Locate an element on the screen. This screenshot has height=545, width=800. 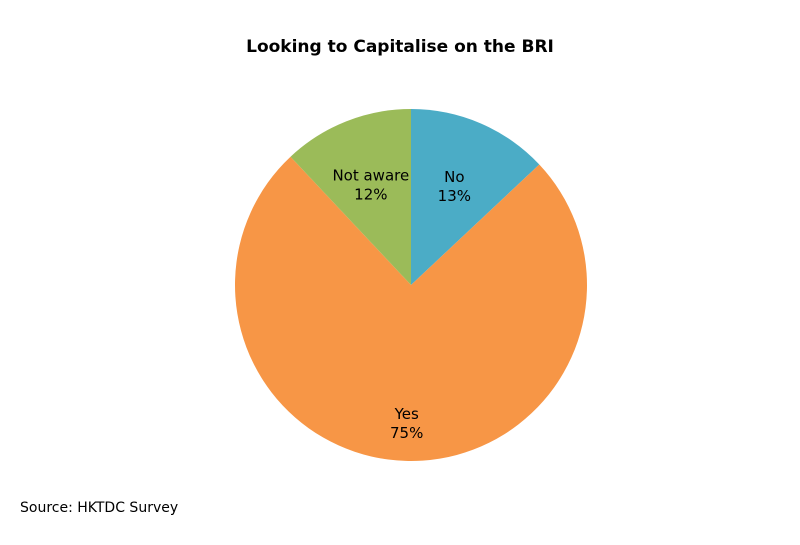
chart-title: Looking to Capitalise on the BRI is located at coordinates (400, 47).